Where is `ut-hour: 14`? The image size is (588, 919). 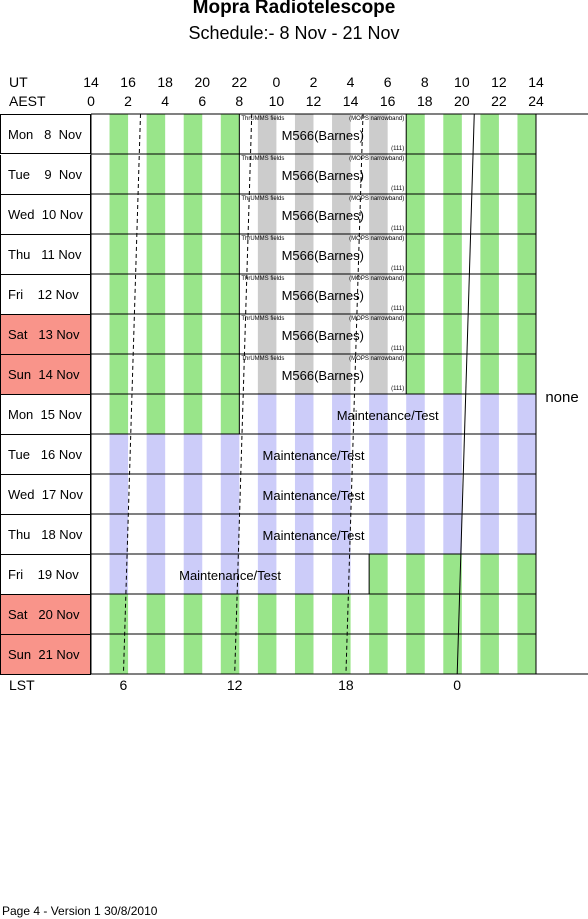
ut-hour: 14 is located at coordinates (536, 82).